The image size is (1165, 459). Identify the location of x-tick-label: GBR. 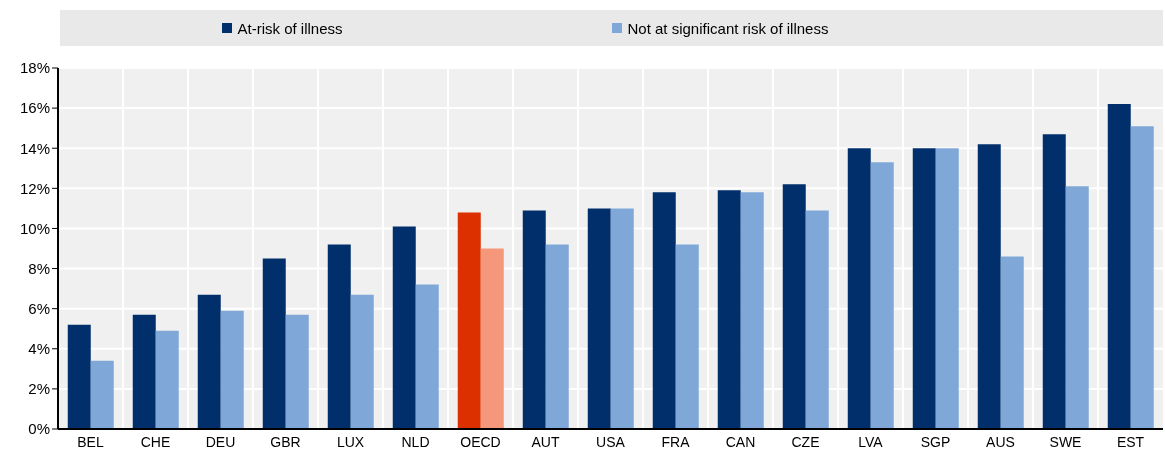
(285, 441).